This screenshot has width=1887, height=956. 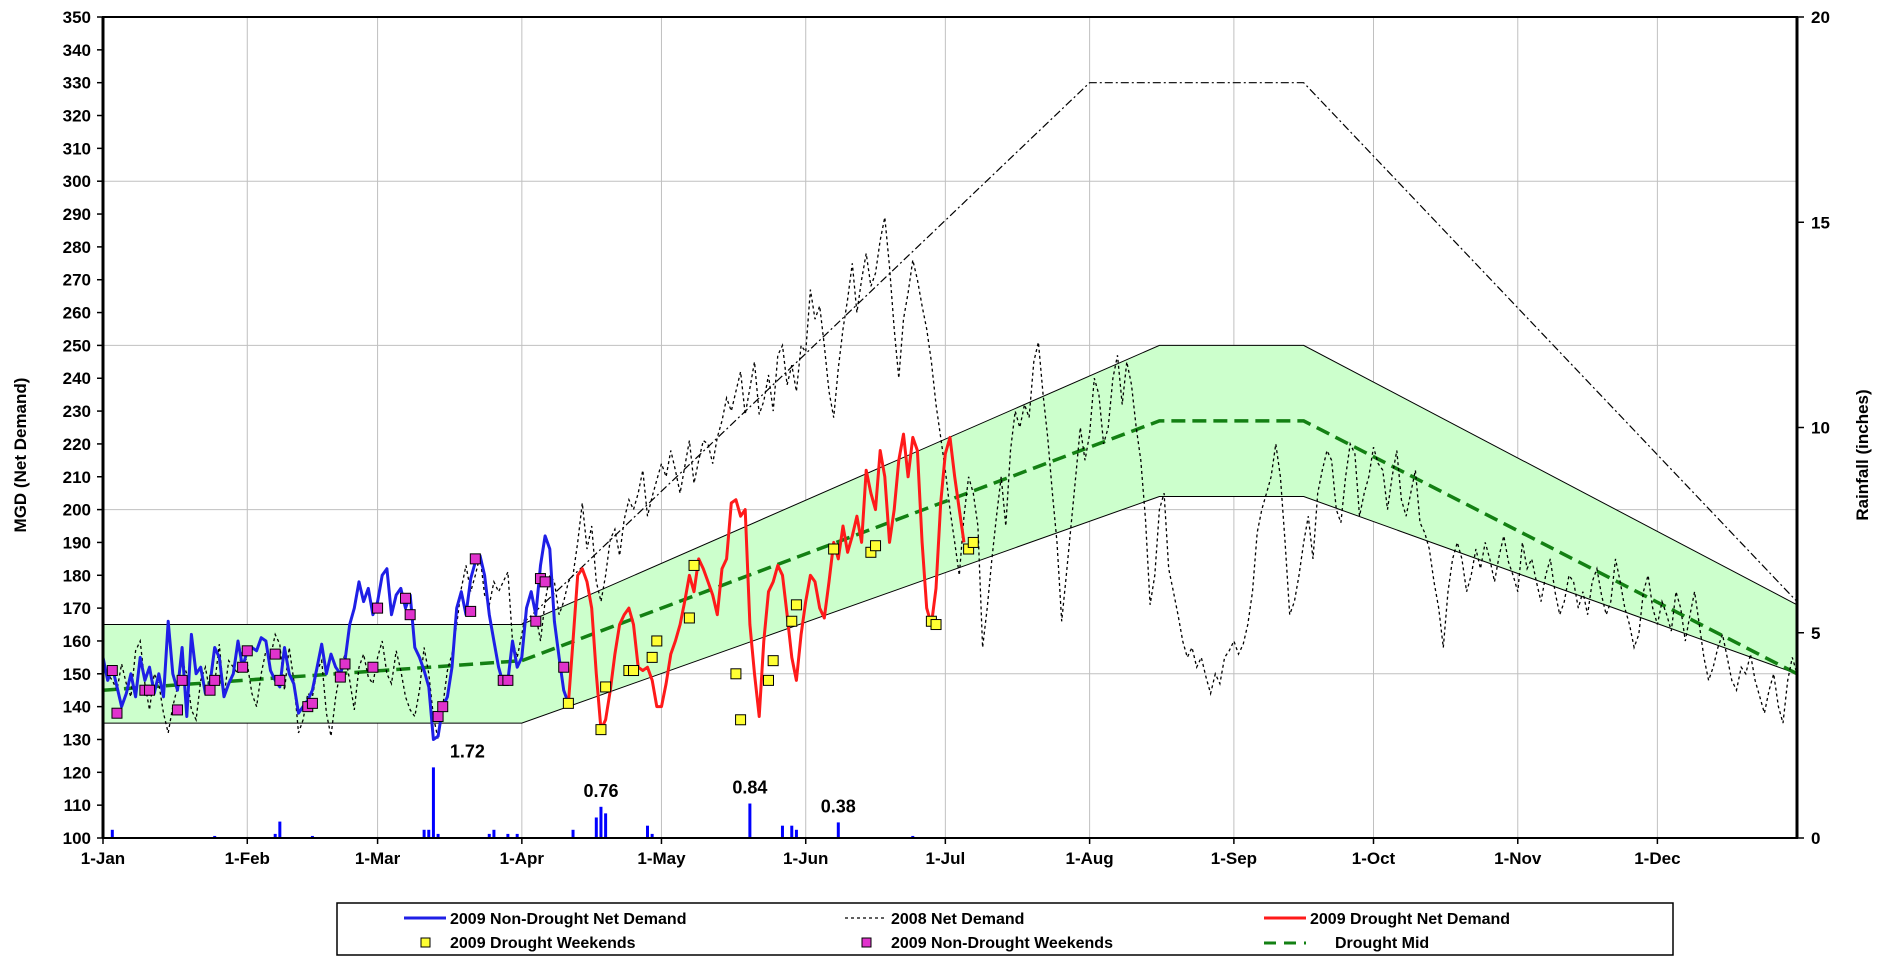 I want to click on y-right-tick-label: 0, so click(x=1815, y=838).